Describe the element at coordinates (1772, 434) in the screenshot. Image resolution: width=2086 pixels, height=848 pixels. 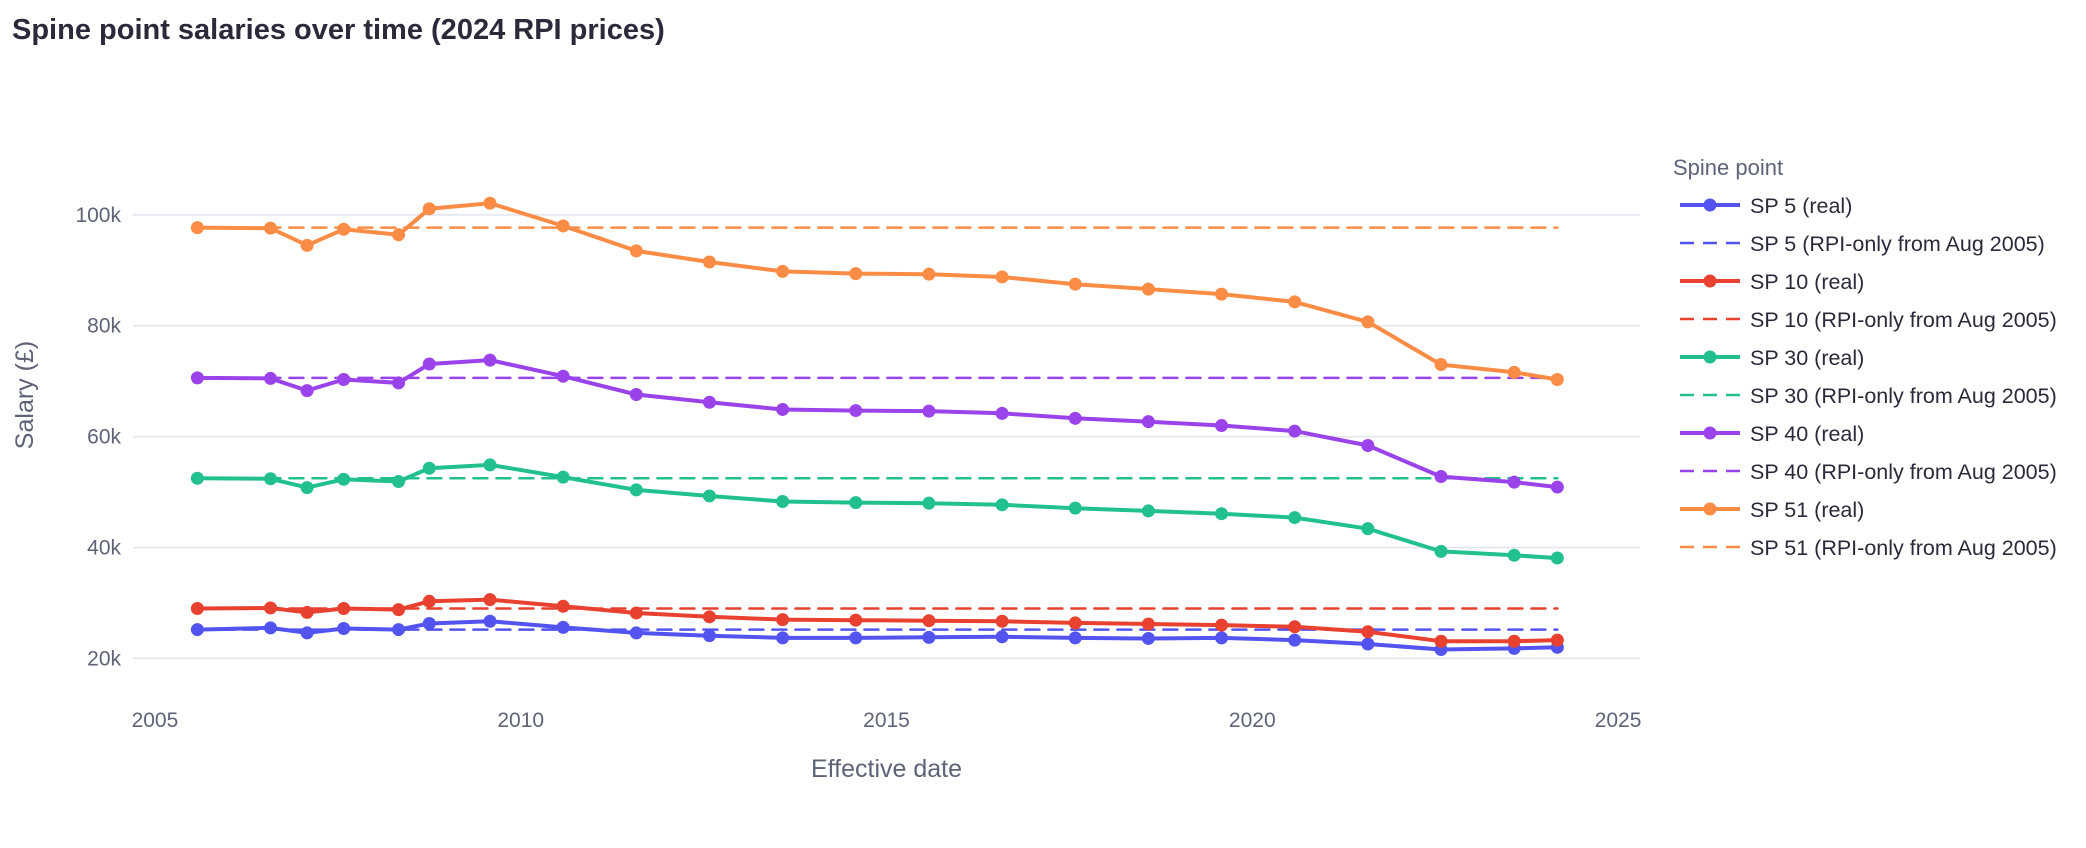
I see `legend-item: SP 40 (real)` at that location.